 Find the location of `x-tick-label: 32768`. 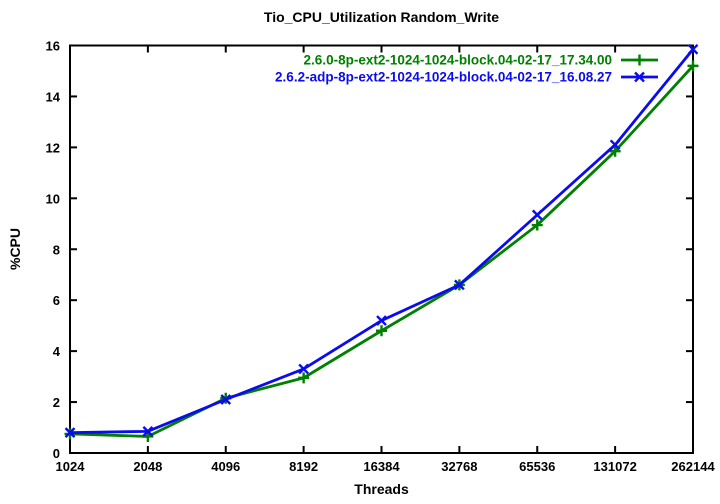

x-tick-label: 32768 is located at coordinates (459, 466).